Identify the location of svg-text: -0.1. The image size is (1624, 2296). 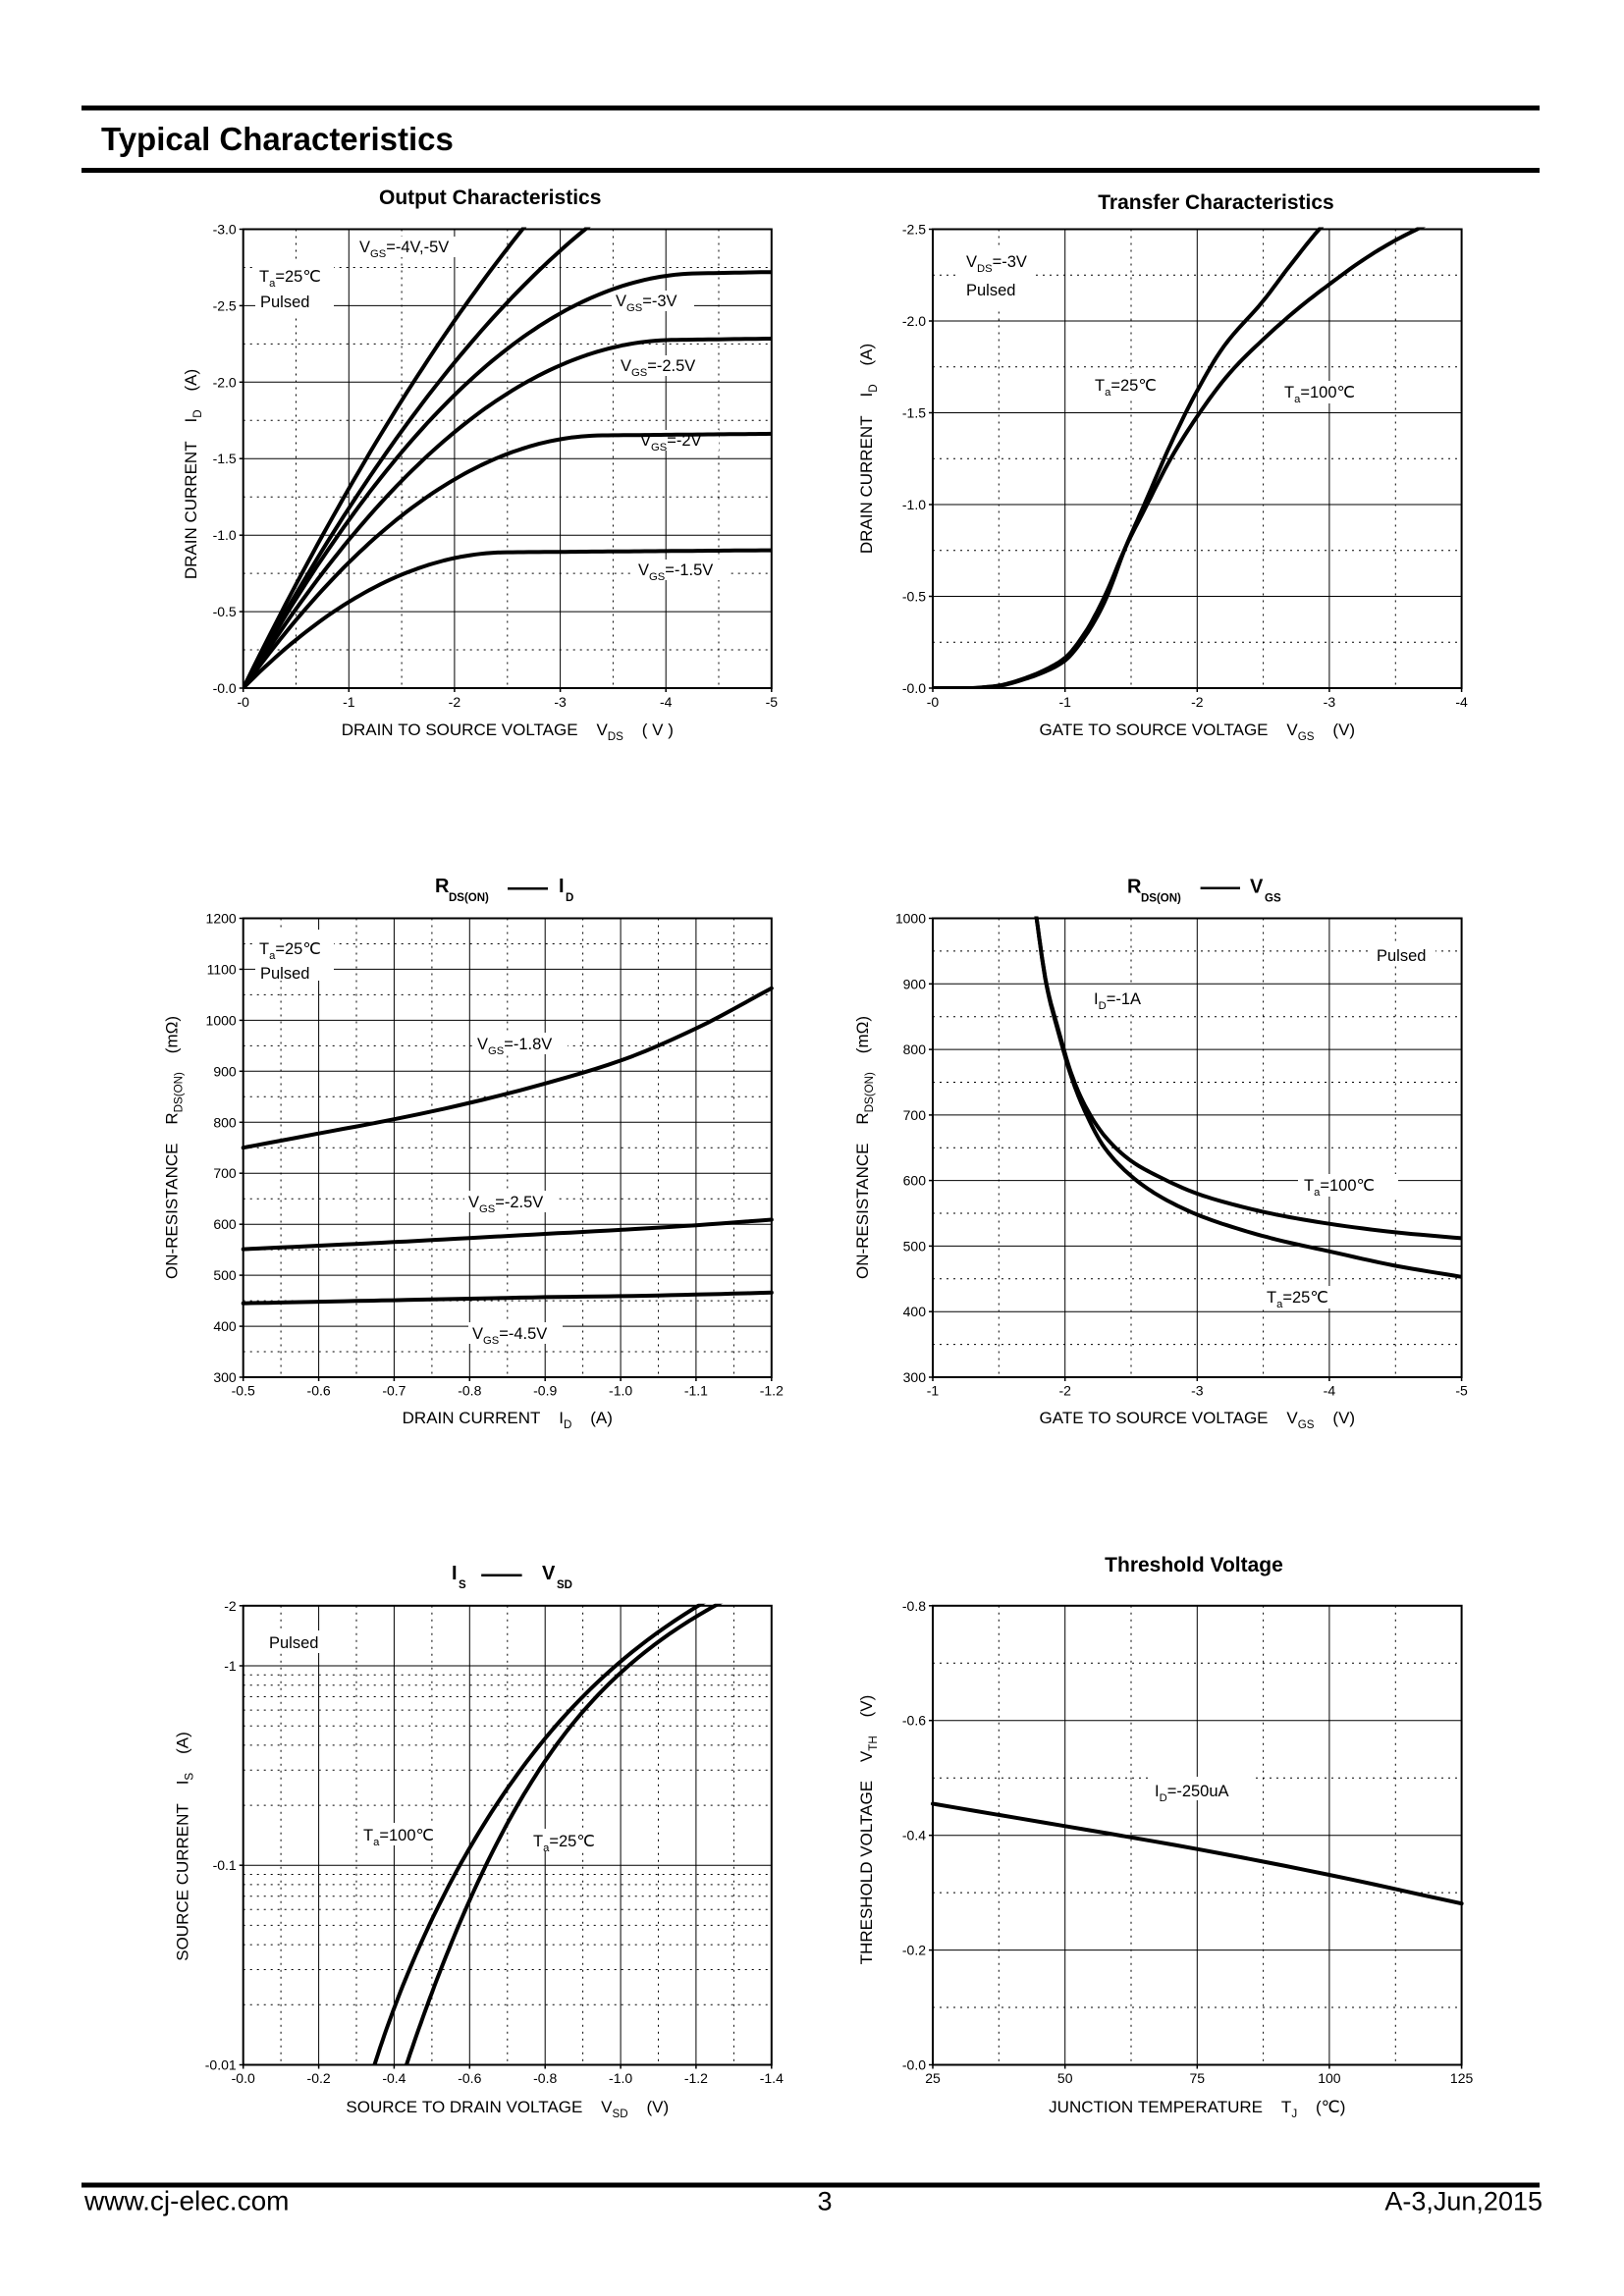
(225, 1865).